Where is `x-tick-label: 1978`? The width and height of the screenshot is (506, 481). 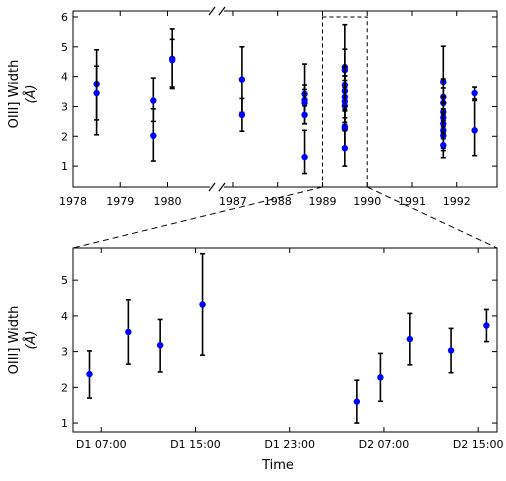
x-tick-label: 1978 is located at coordinates (73, 201).